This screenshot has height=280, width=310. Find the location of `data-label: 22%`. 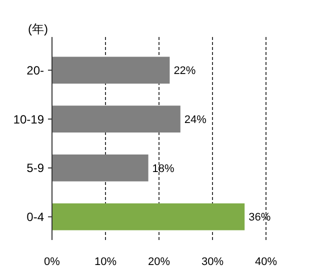

data-label: 22% is located at coordinates (185, 71).